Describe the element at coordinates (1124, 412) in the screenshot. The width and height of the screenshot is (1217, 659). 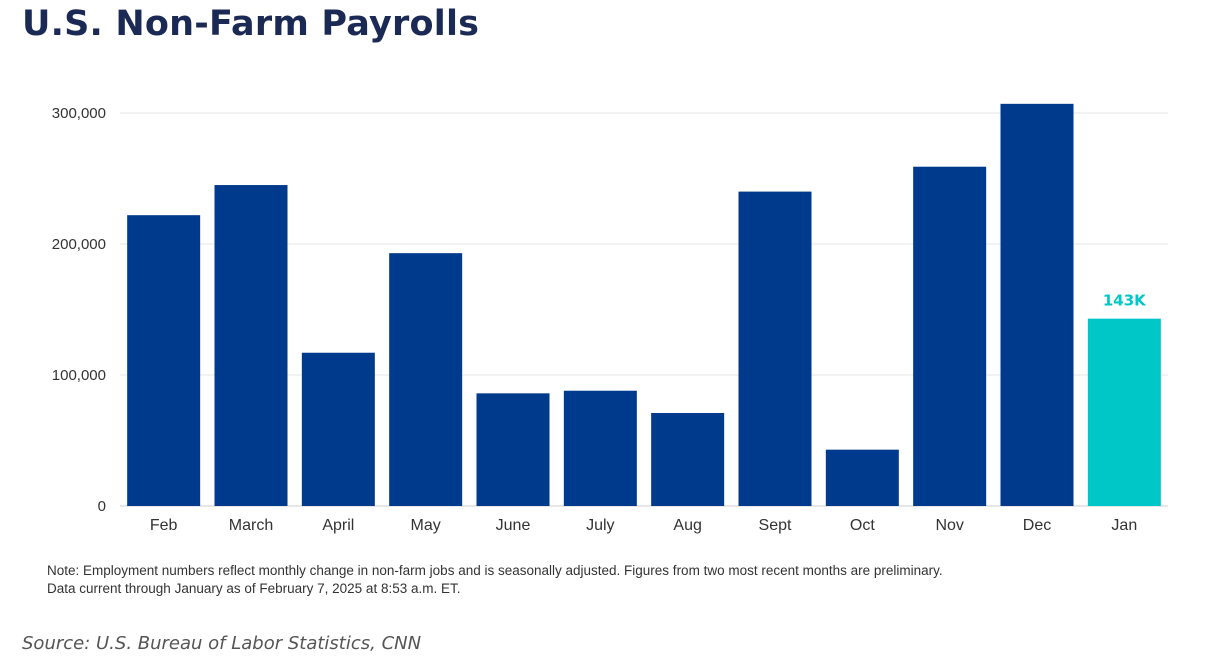
I see `bar-jan` at that location.